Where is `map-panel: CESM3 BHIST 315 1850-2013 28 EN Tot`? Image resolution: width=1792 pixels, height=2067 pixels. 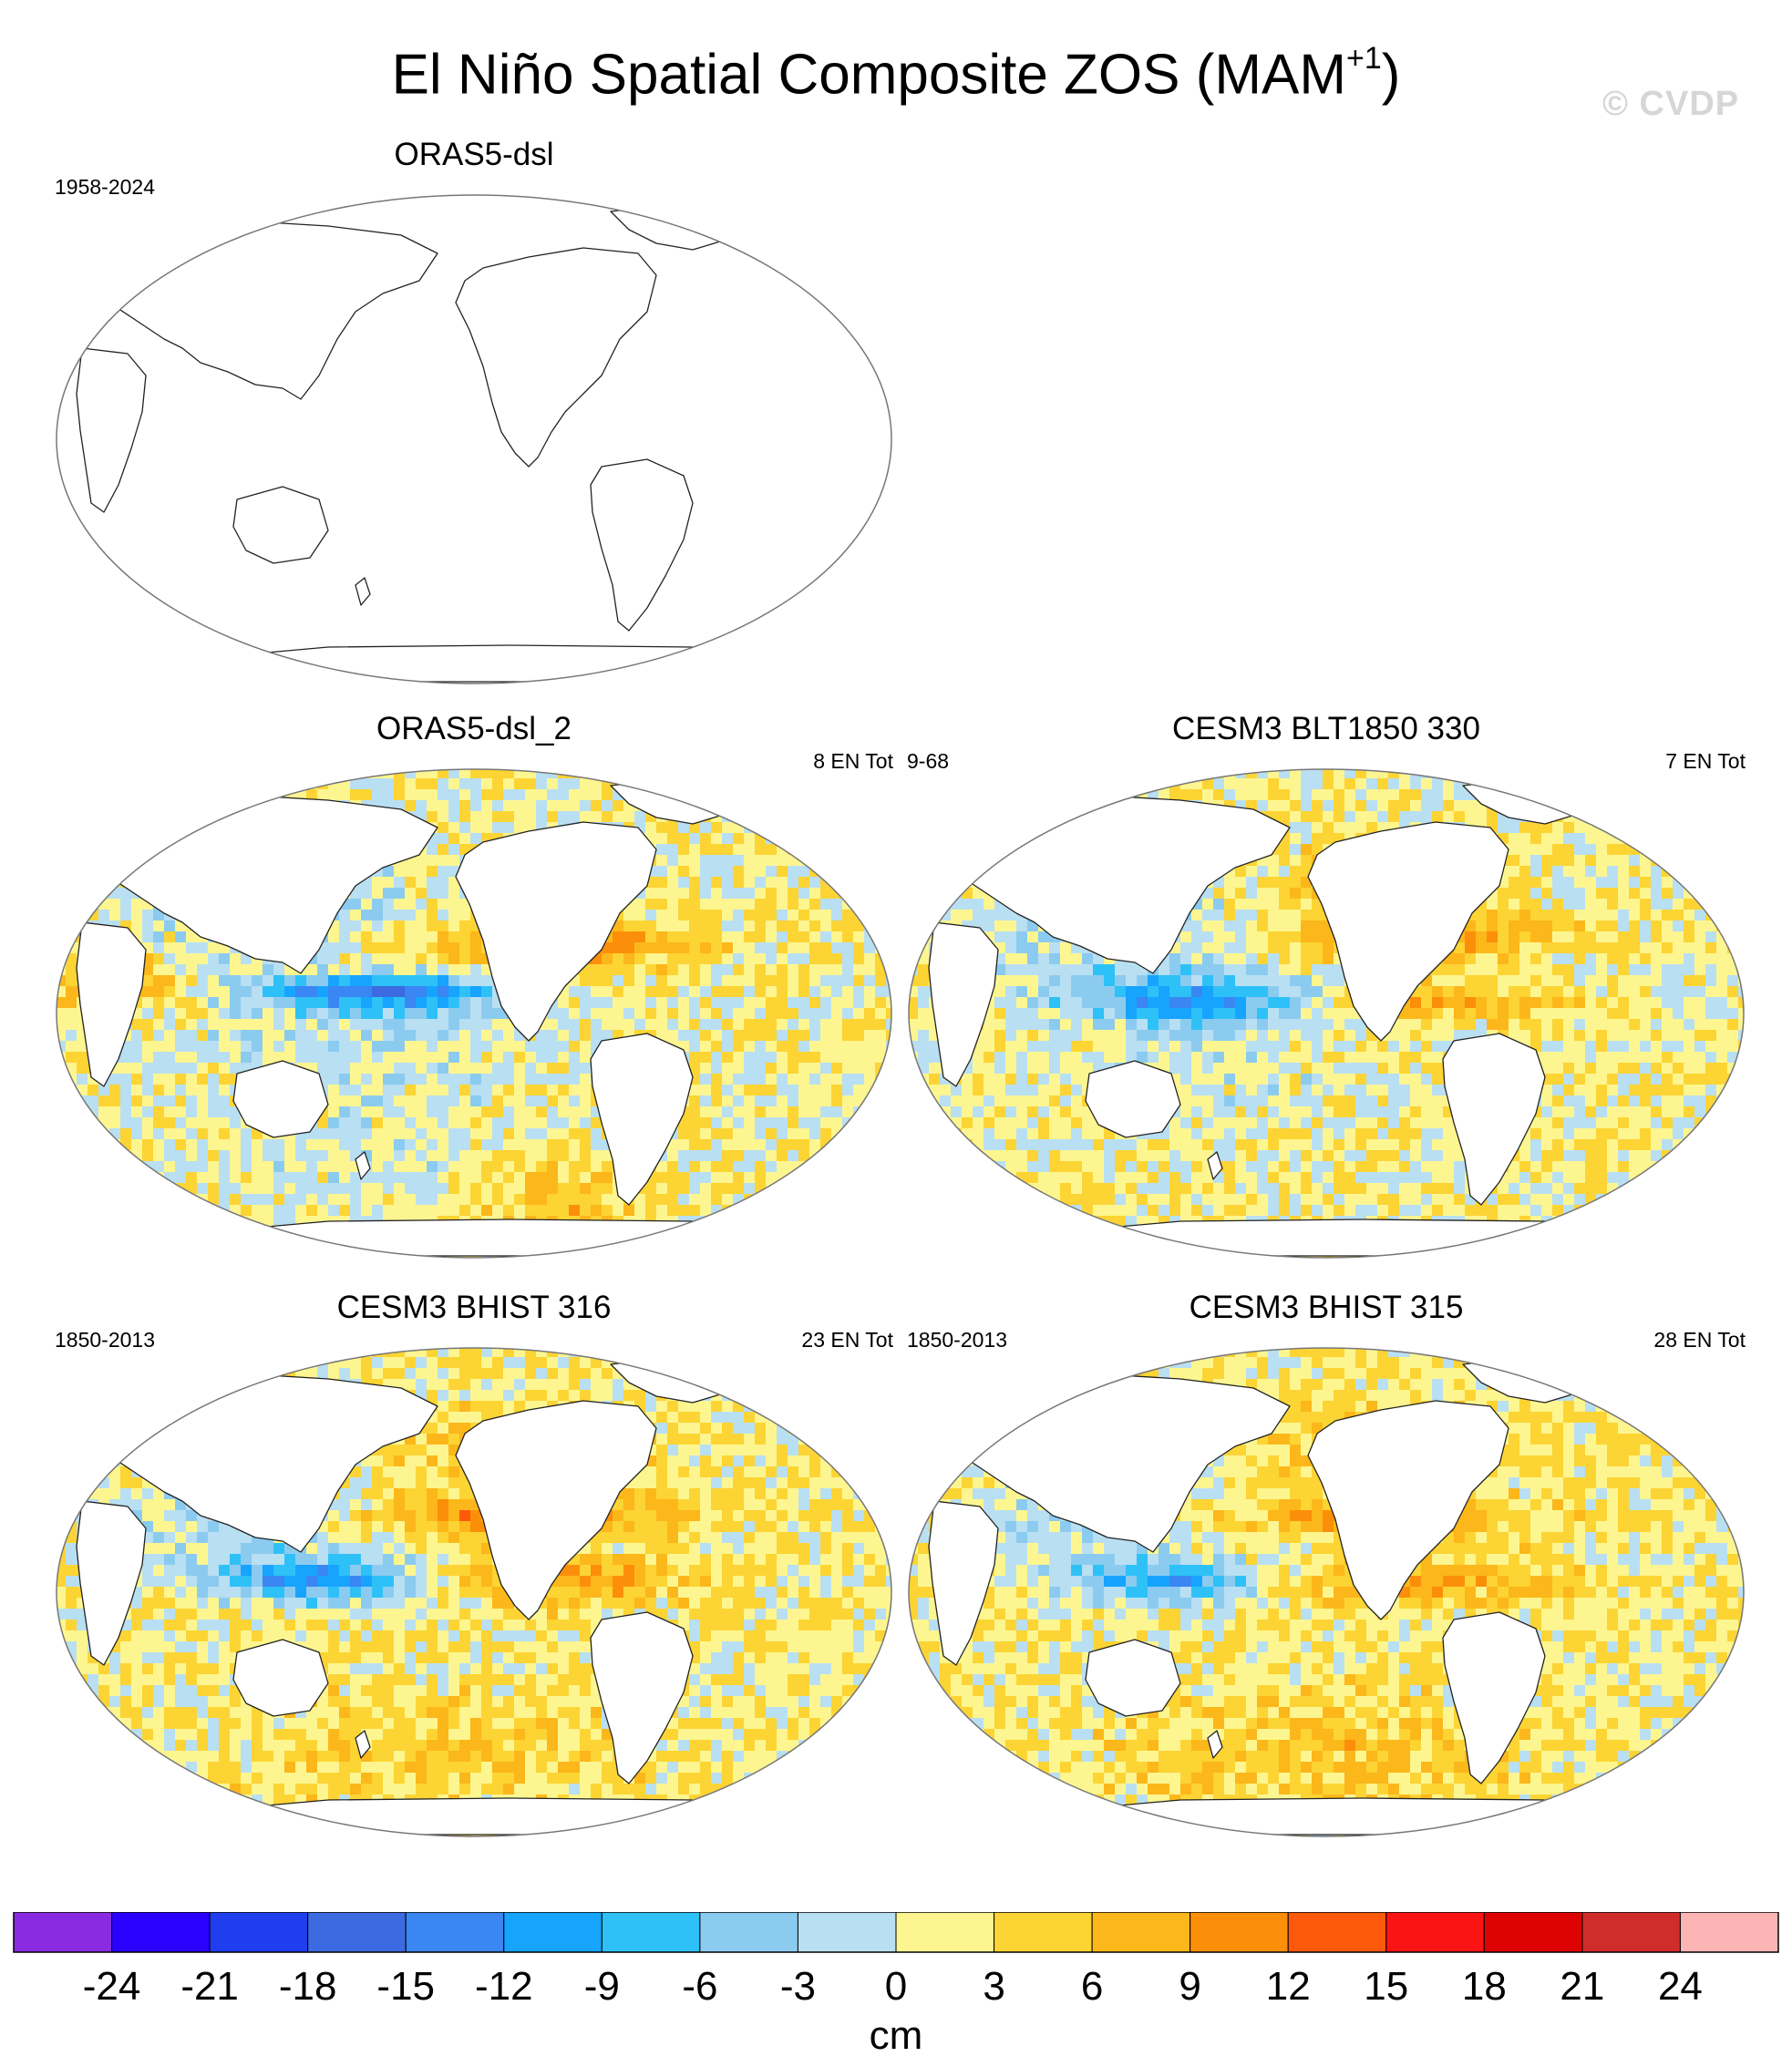 map-panel: CESM3 BHIST 315 1850-2013 28 EN Tot is located at coordinates (1326, 1572).